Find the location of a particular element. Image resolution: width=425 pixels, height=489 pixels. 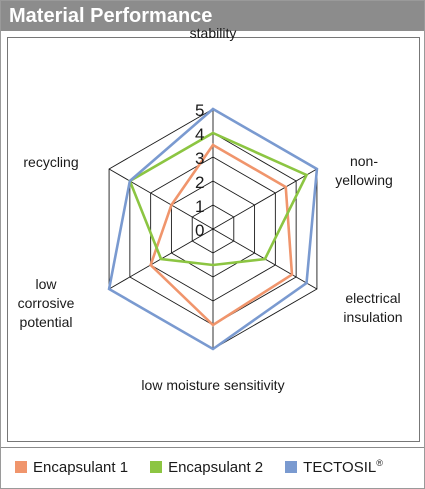

axis-label-5: recycling is located at coordinates (50, 162).